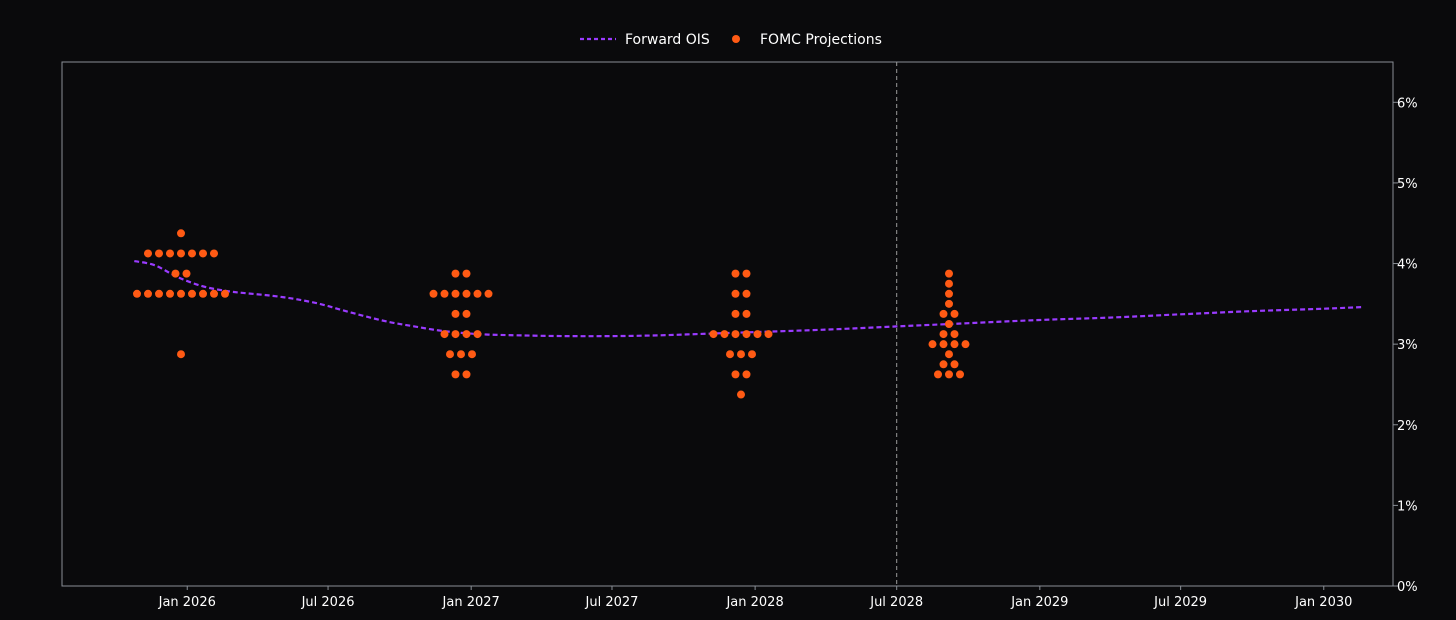 Image resolution: width=1456 pixels, height=620 pixels. What do you see at coordinates (471, 602) in the screenshot?
I see `x-tick-label: Jan 2027` at bounding box center [471, 602].